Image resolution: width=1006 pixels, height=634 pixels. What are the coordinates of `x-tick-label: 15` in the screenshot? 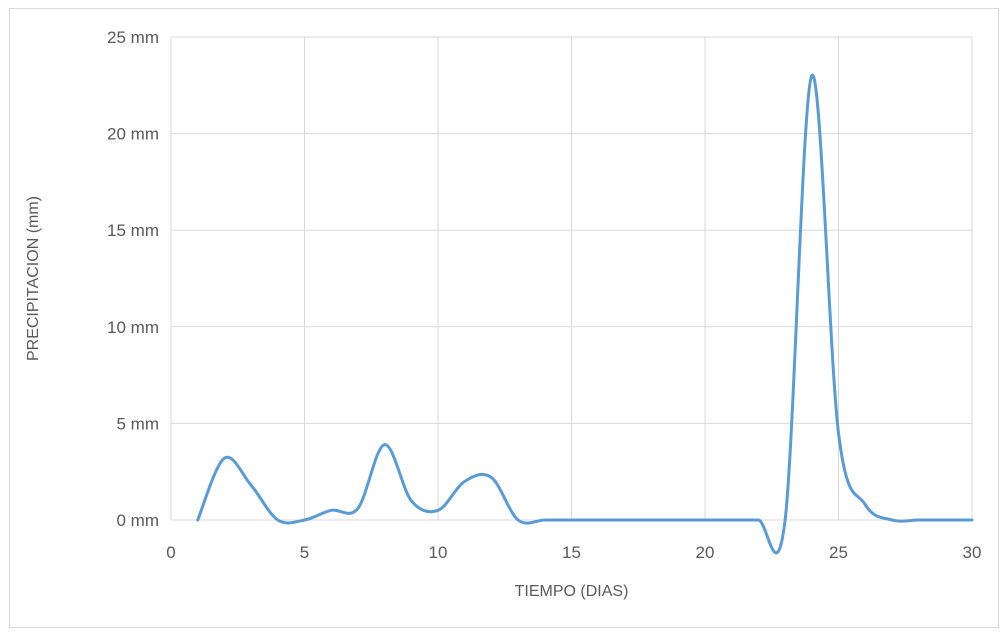 It's located at (571, 552).